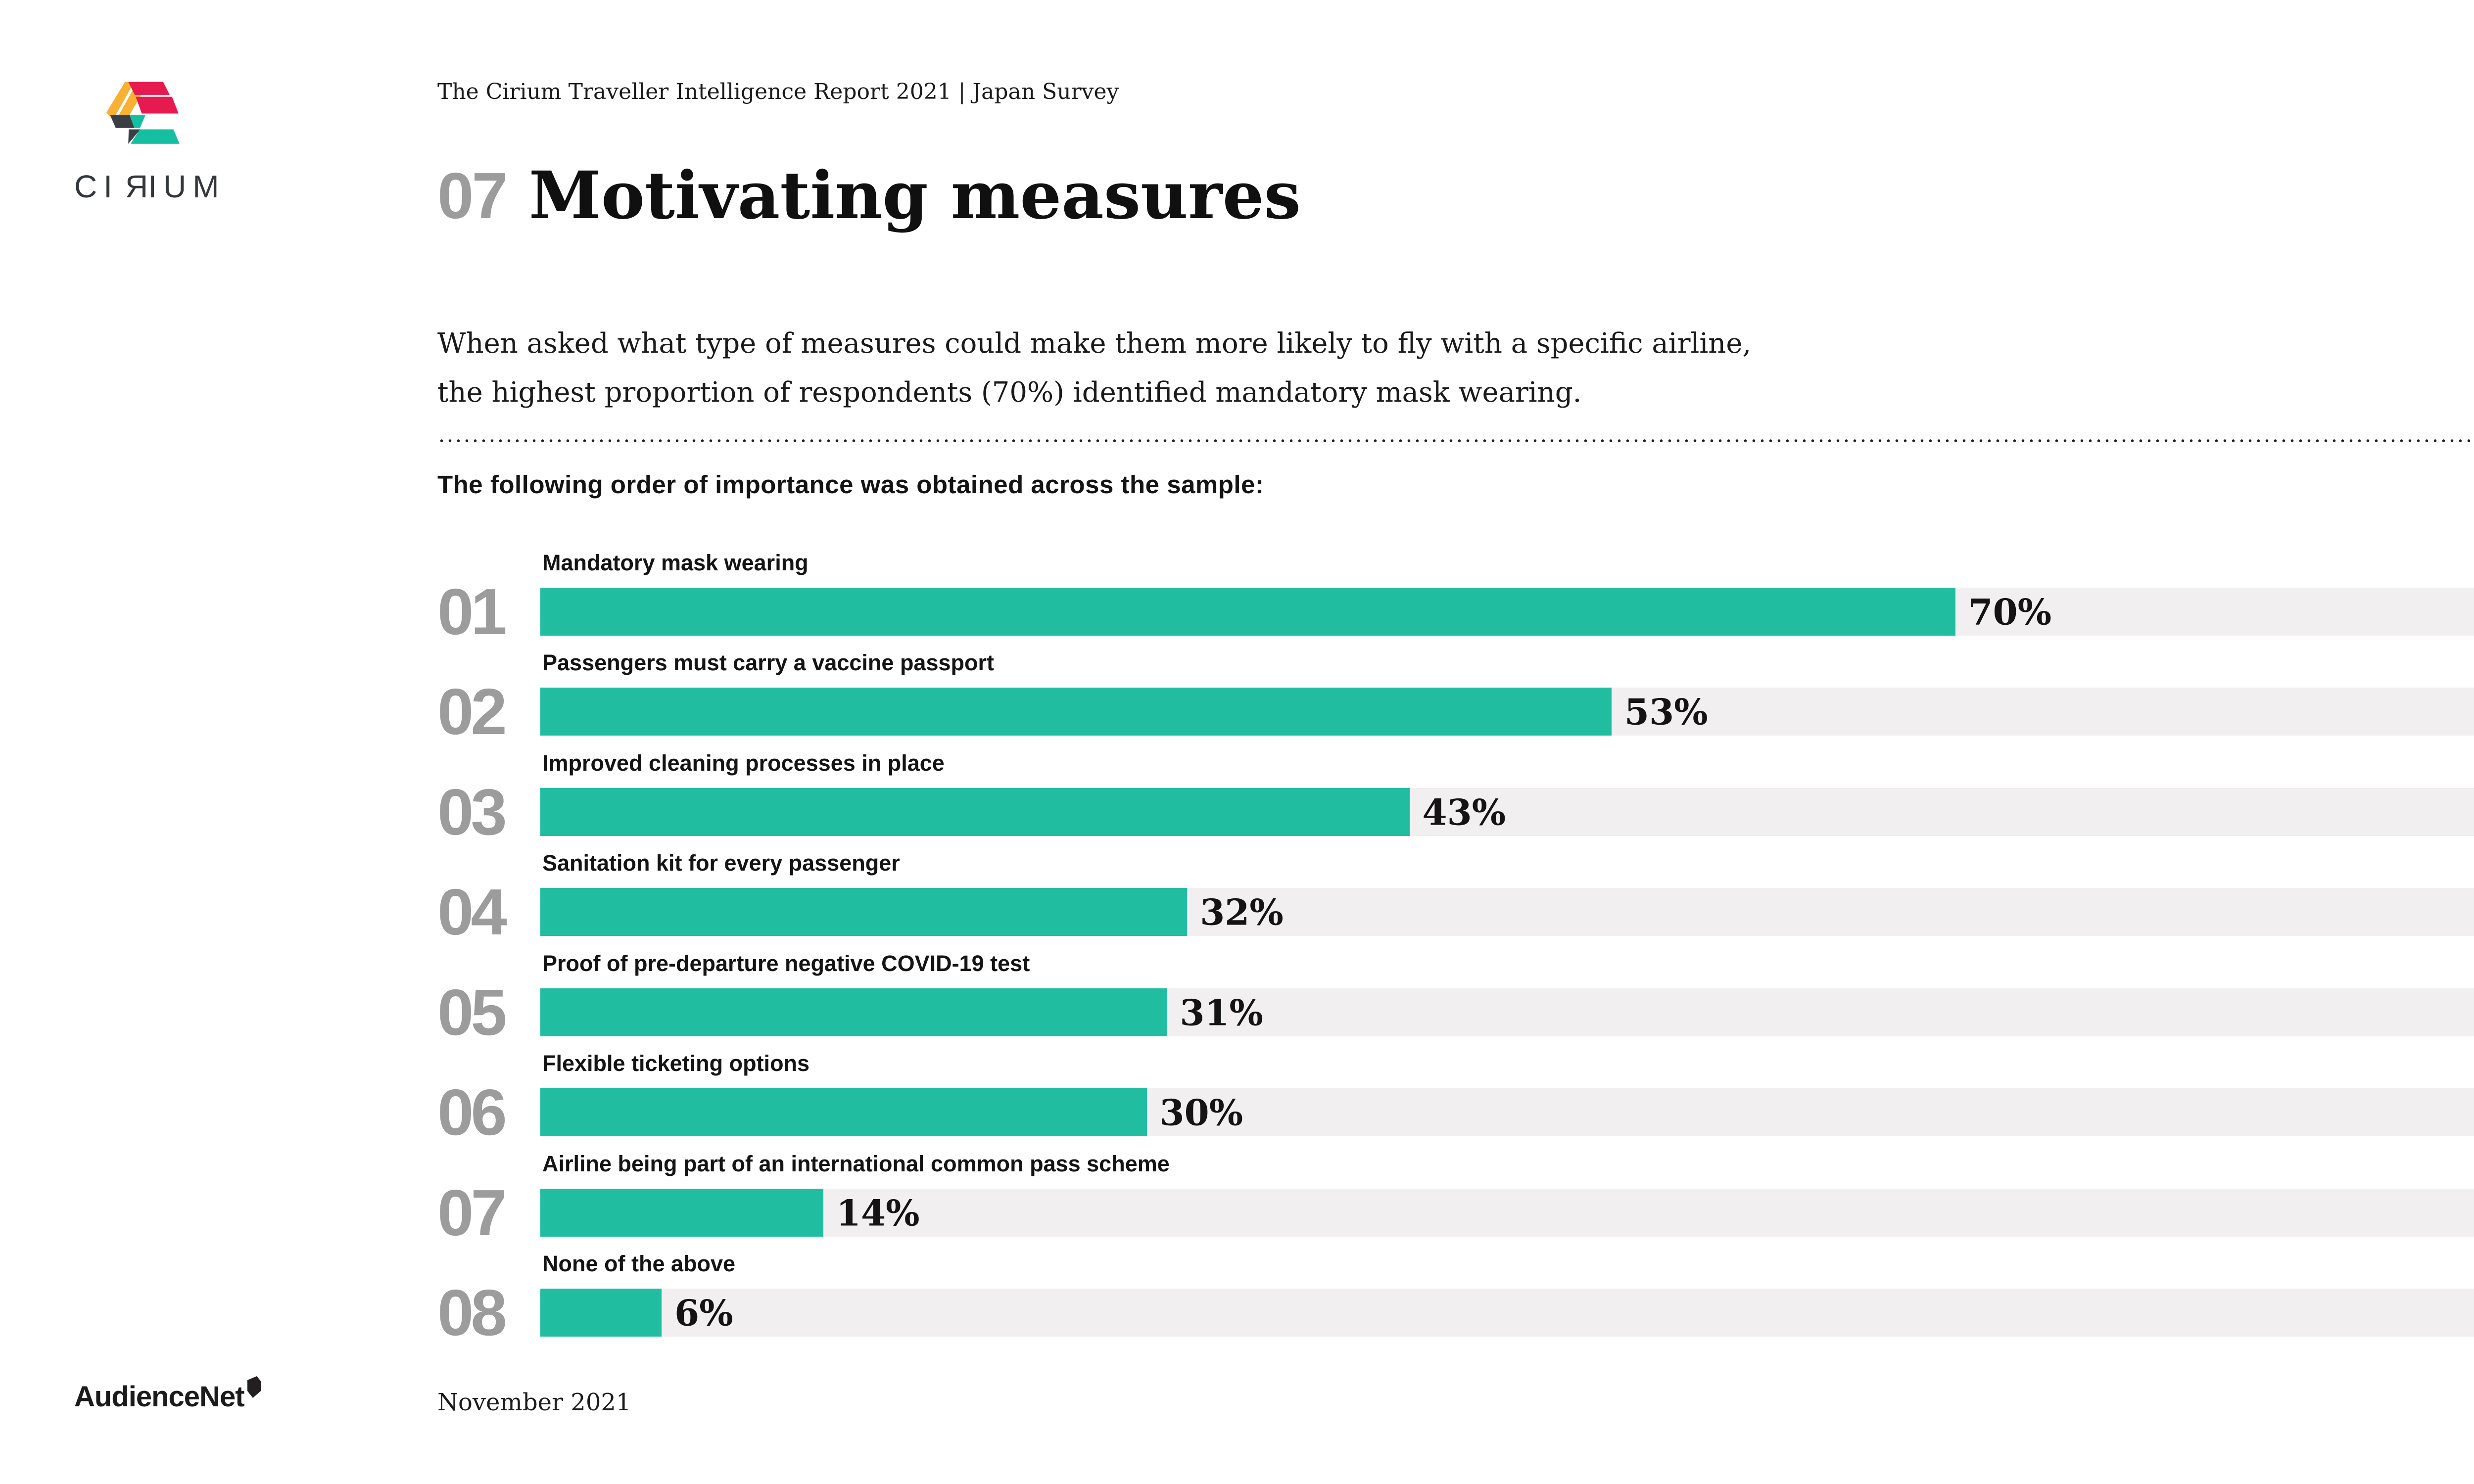 This screenshot has width=2474, height=1484. Describe the element at coordinates (1507, 812) in the screenshot. I see `bar-track: 43%` at that location.